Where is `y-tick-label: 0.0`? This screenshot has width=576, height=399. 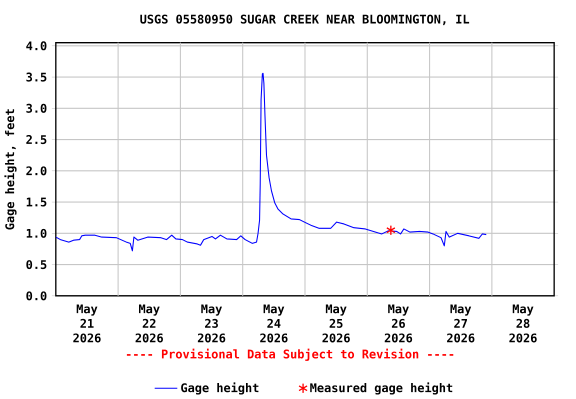 y-tick-label: 0.0 is located at coordinates (36, 295).